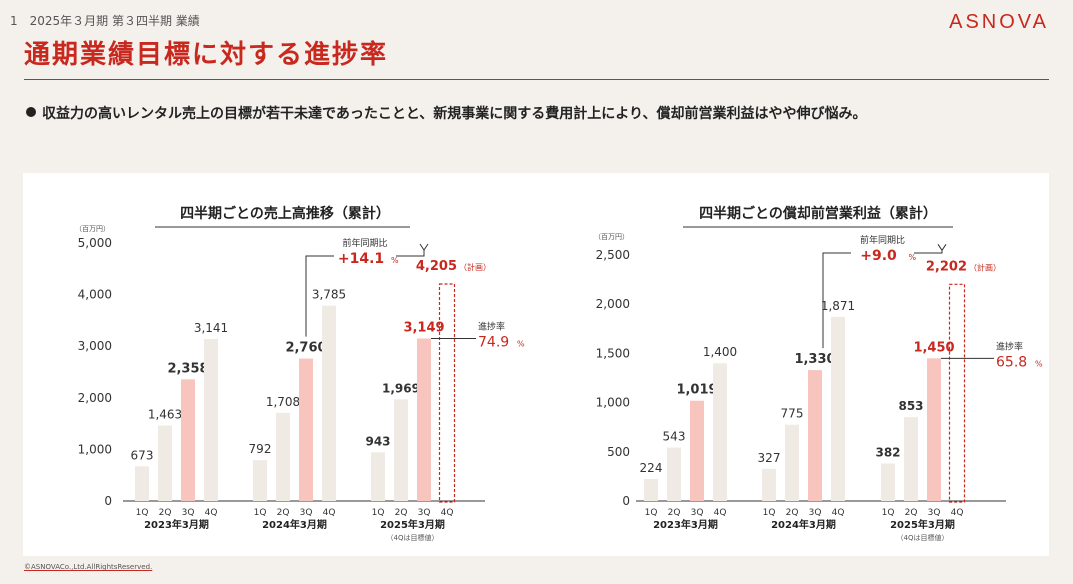  Describe the element at coordinates (142, 455) in the screenshot. I see `bar-value-label: 673` at that location.